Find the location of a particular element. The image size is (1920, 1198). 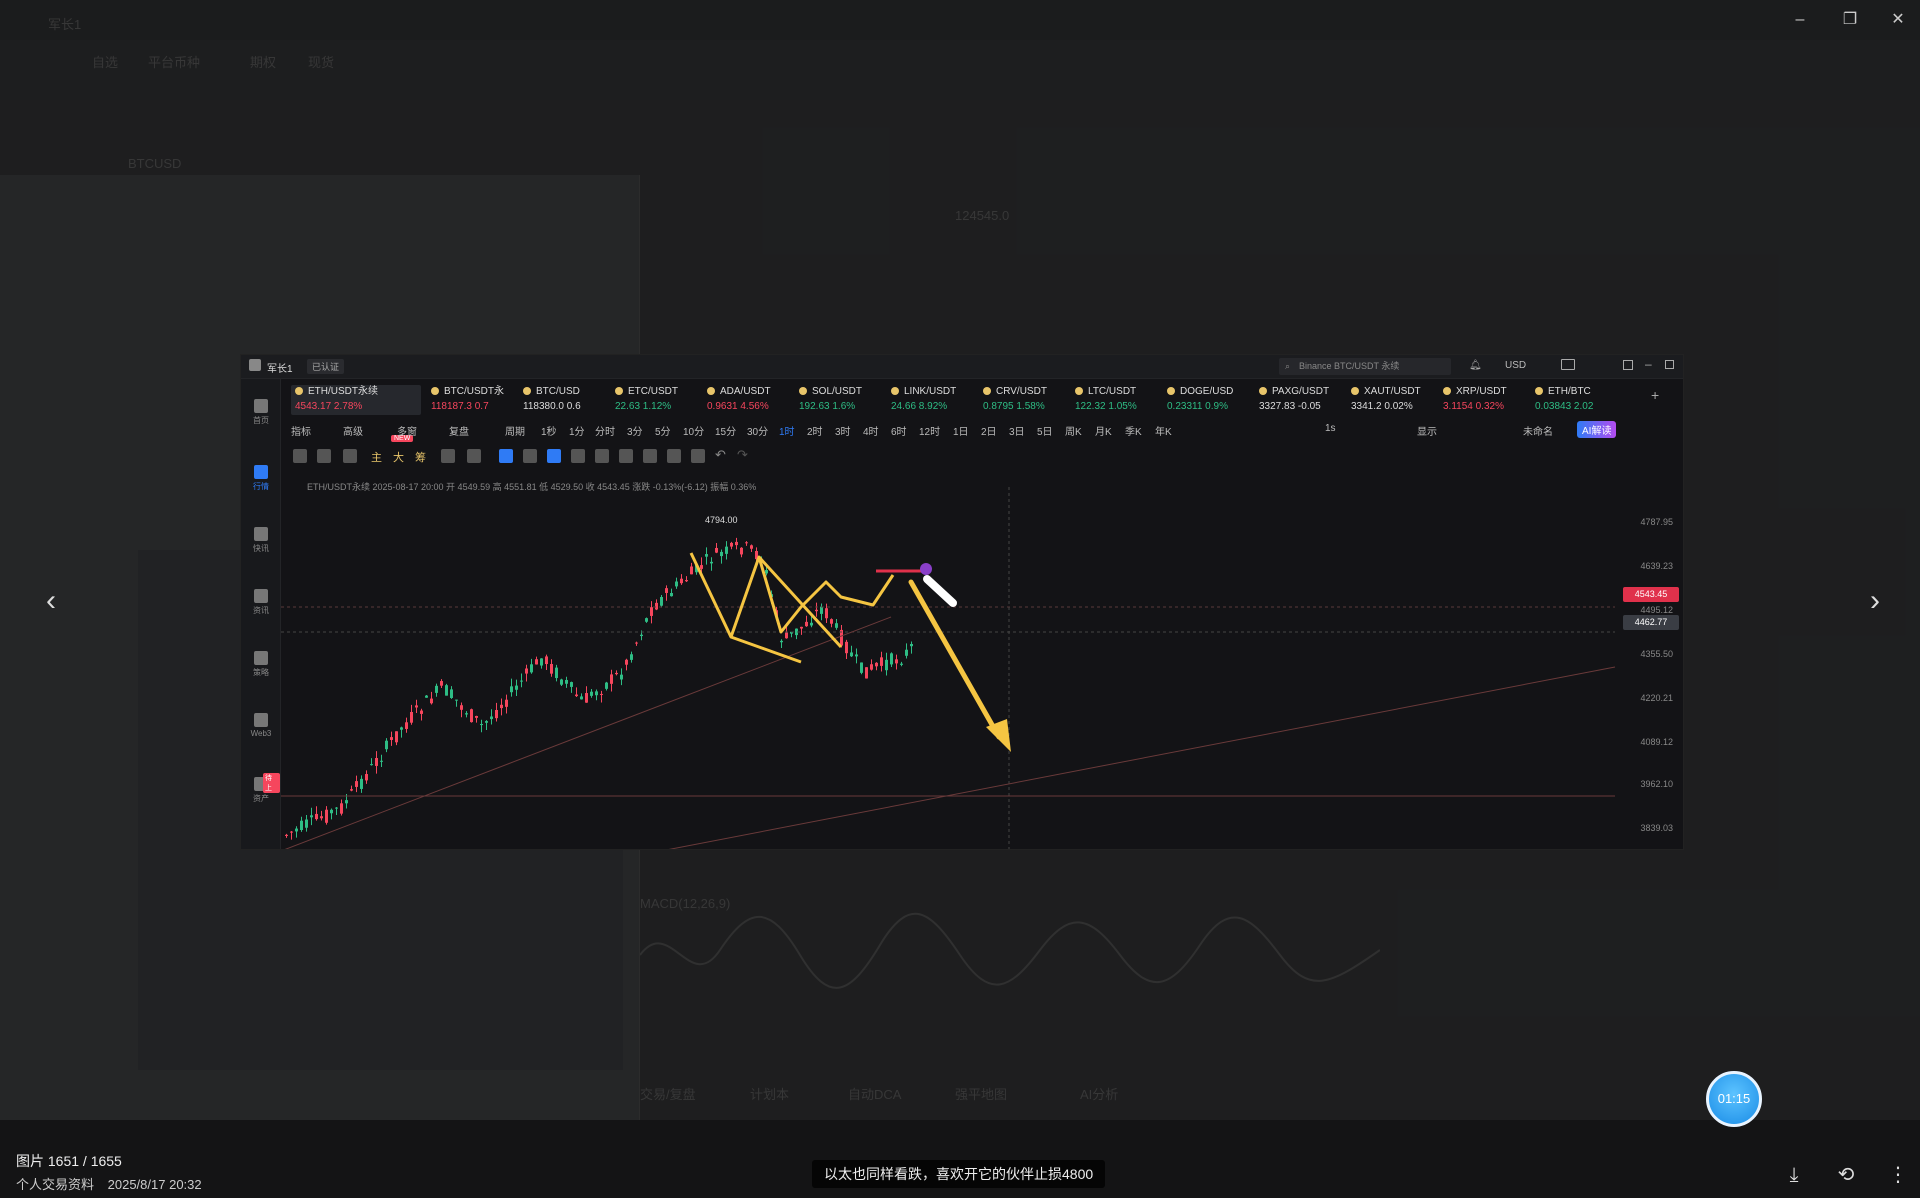

lock-icon is located at coordinates (602, 456).